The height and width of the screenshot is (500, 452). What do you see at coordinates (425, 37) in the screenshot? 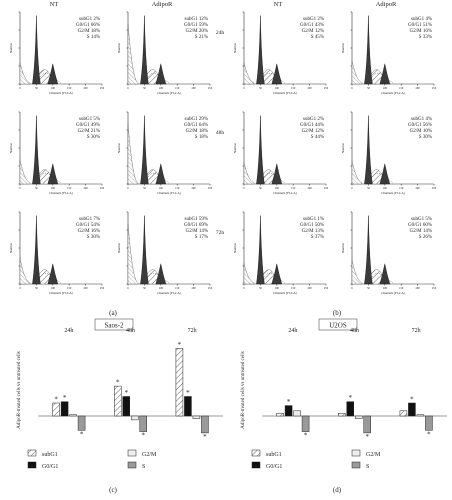
I see `phase-percentage: S 33%` at bounding box center [425, 37].